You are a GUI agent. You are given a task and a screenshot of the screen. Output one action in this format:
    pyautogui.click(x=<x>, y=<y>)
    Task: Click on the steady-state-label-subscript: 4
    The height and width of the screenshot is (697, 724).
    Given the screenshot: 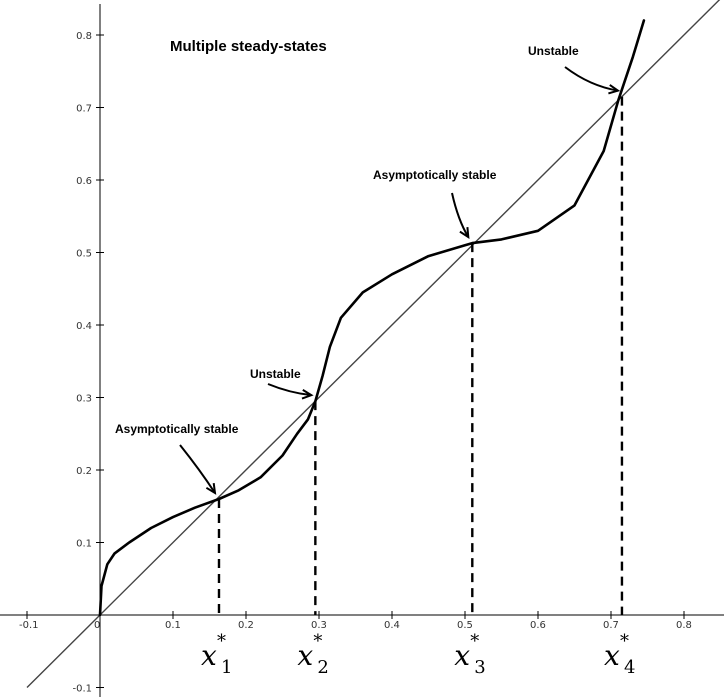 What is the action you would take?
    pyautogui.click(x=629, y=667)
    